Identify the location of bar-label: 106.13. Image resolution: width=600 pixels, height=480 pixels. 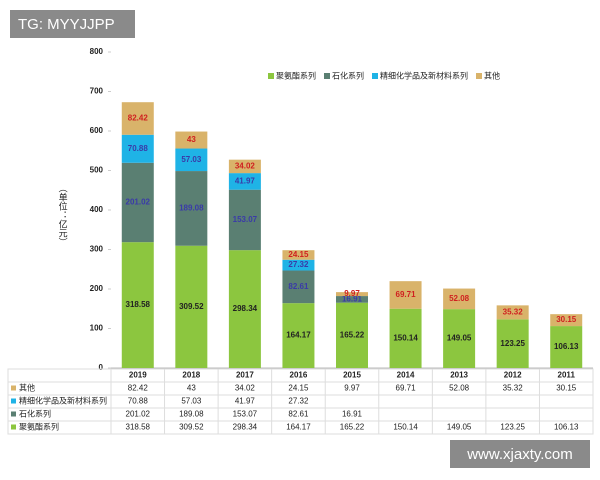
(566, 346).